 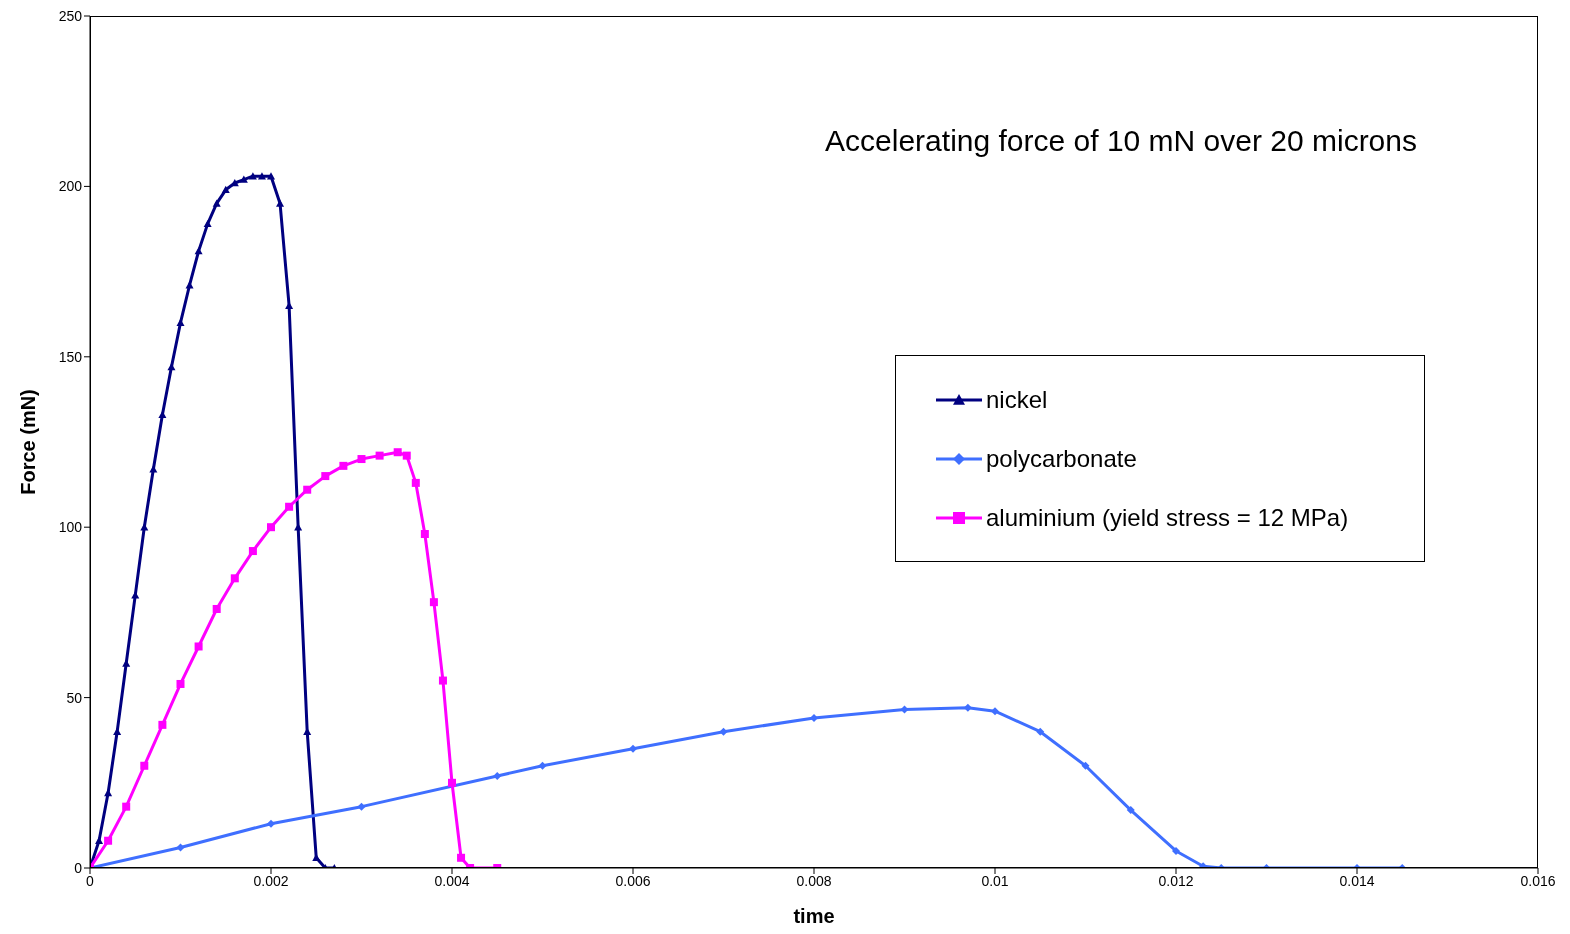 What do you see at coordinates (814, 916) in the screenshot?
I see `x-axis-title: time` at bounding box center [814, 916].